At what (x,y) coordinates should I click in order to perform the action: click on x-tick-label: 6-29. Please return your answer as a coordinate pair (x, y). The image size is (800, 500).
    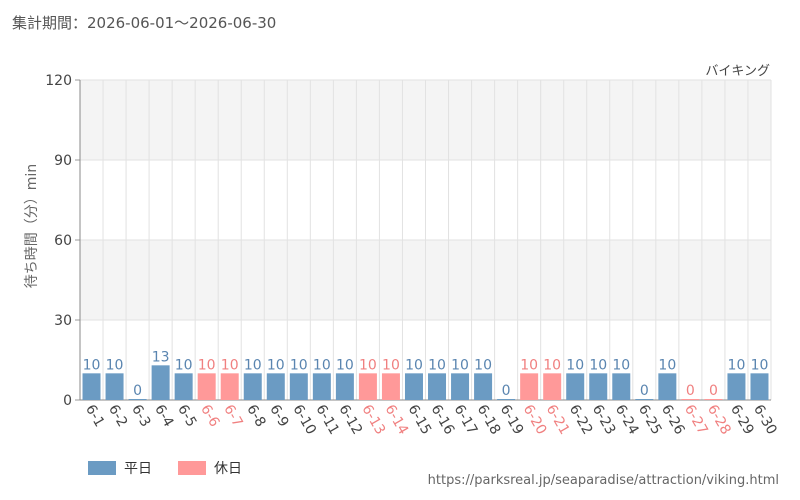
    Looking at the image, I should click on (742, 420).